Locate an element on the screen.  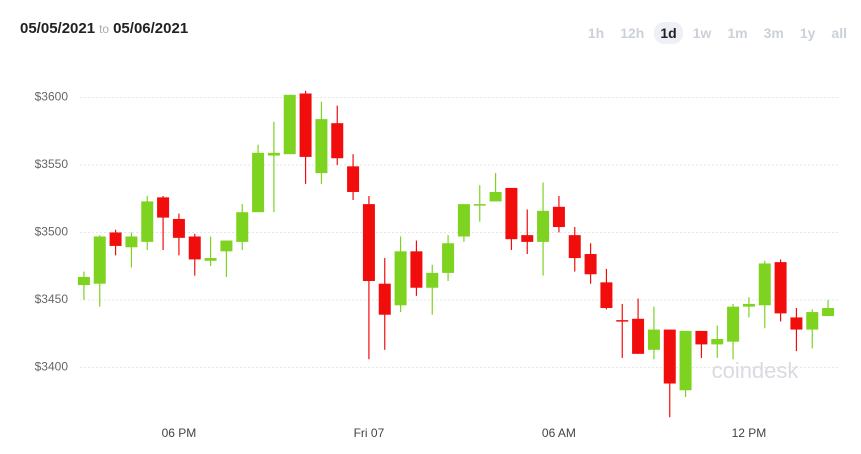
range-button: 12h is located at coordinates (632, 33).